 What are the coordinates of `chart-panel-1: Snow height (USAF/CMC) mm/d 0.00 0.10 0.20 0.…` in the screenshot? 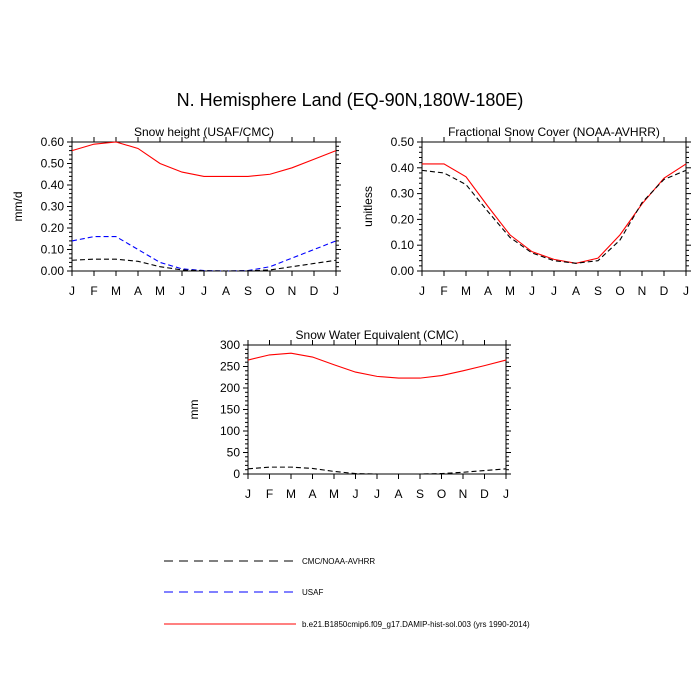 It's located at (176, 211).